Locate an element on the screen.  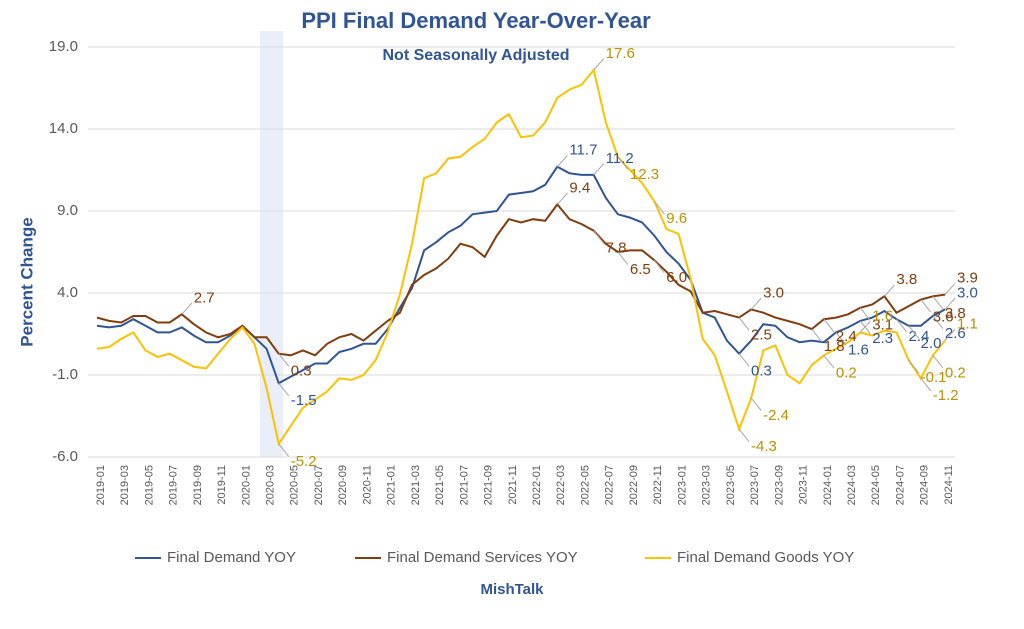
data-label: 1.1 is located at coordinates (967, 324).